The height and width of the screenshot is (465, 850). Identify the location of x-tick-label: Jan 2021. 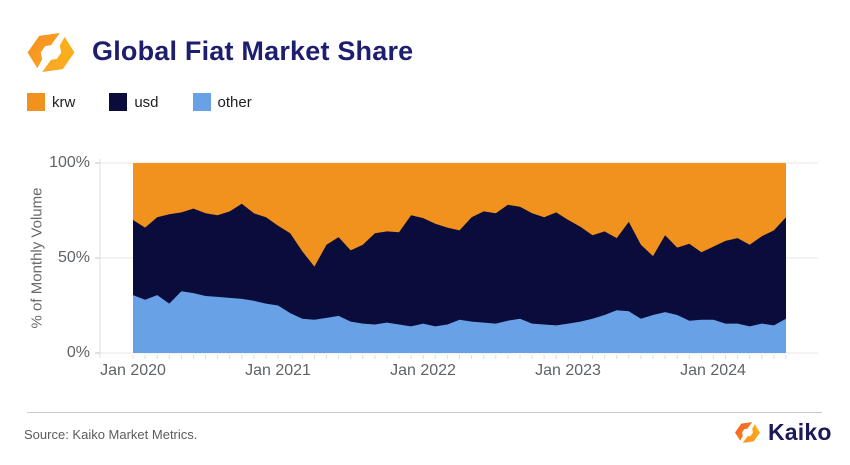
(278, 370).